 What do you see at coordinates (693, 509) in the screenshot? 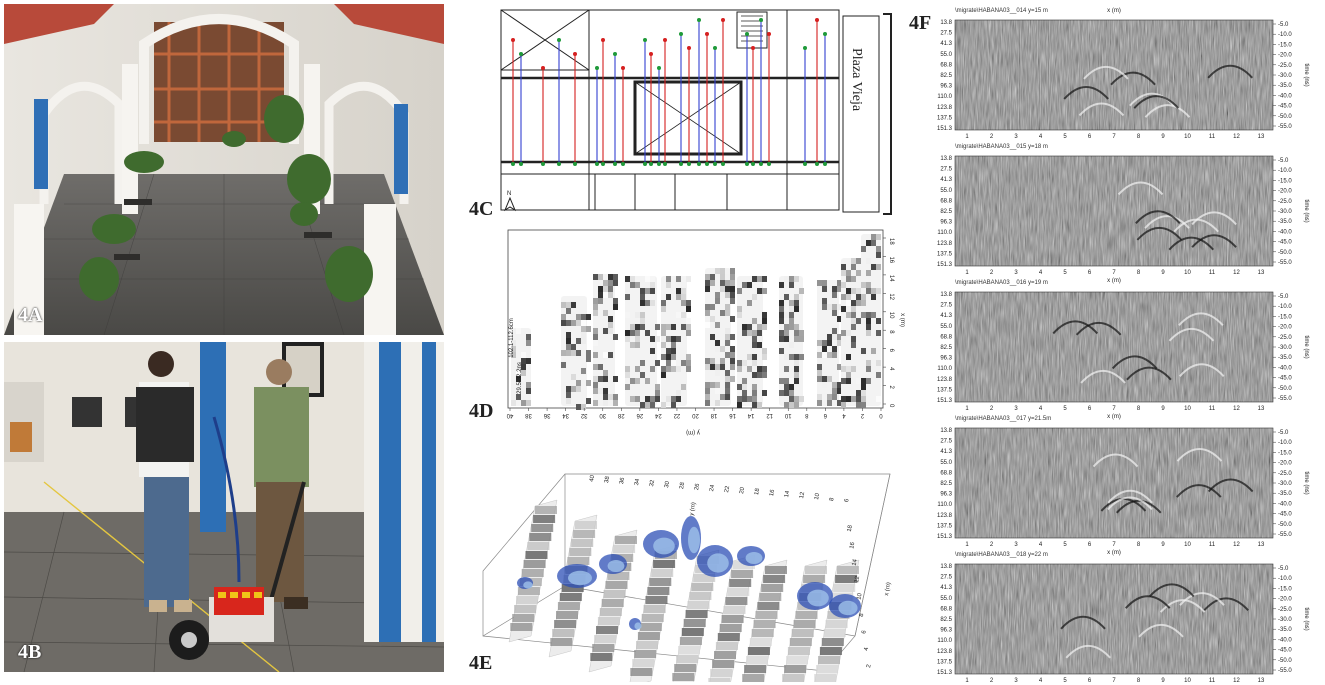
I see `3d-y-axis-label: y (m)` at bounding box center [693, 509].